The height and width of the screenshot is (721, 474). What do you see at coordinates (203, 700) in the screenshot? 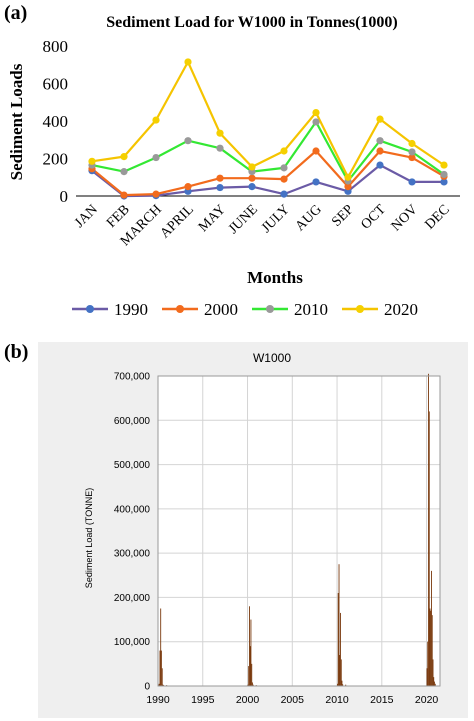
I see `x-tick-label: 1995` at bounding box center [203, 700].